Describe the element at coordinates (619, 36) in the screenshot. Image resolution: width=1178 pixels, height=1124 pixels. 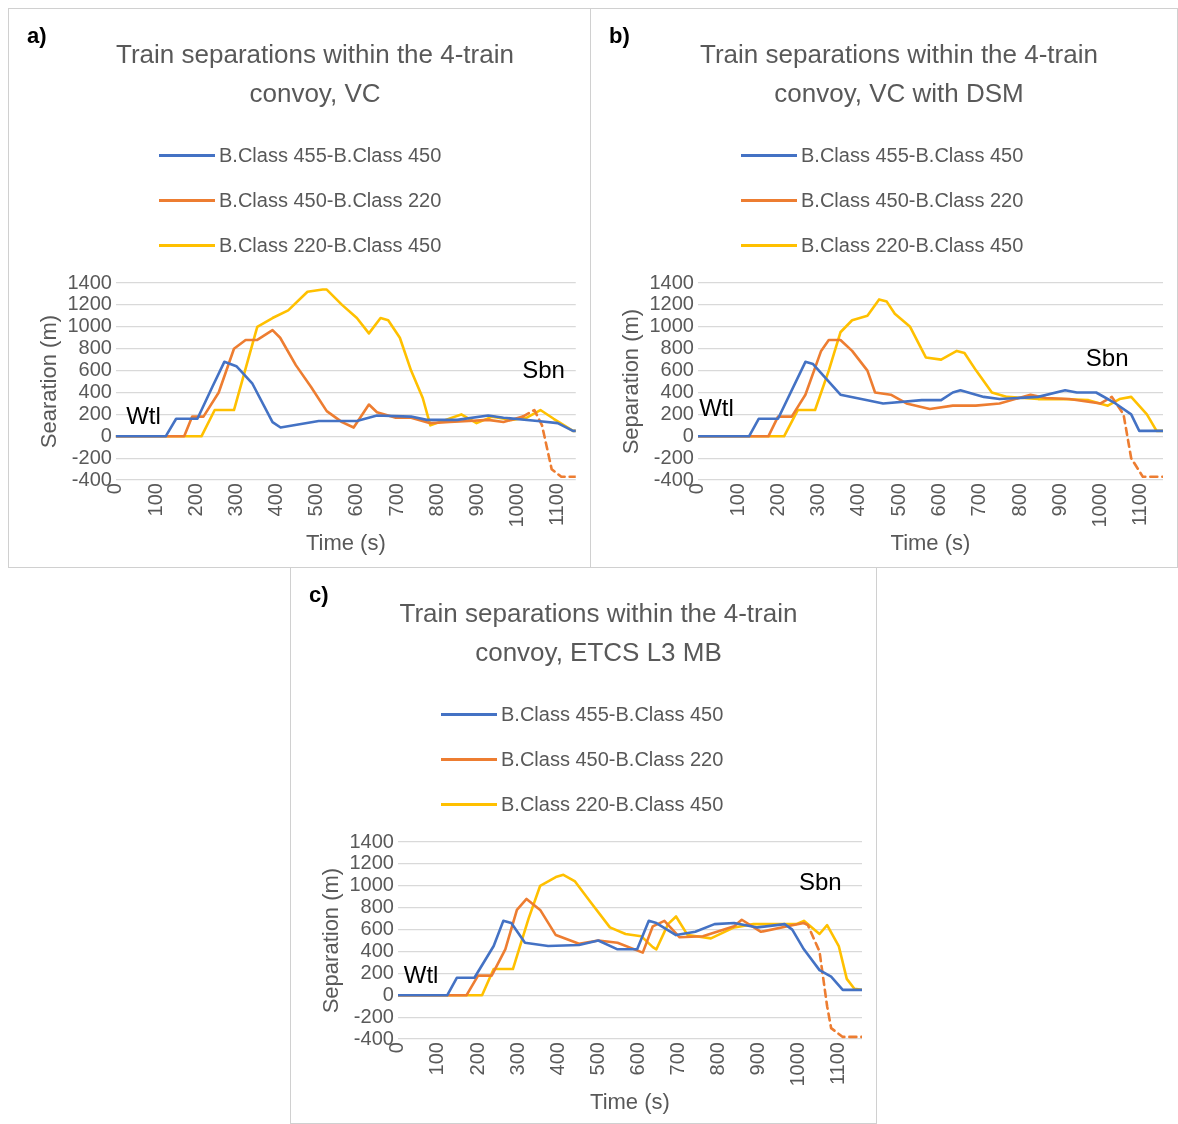
I see `text: b)` at that location.